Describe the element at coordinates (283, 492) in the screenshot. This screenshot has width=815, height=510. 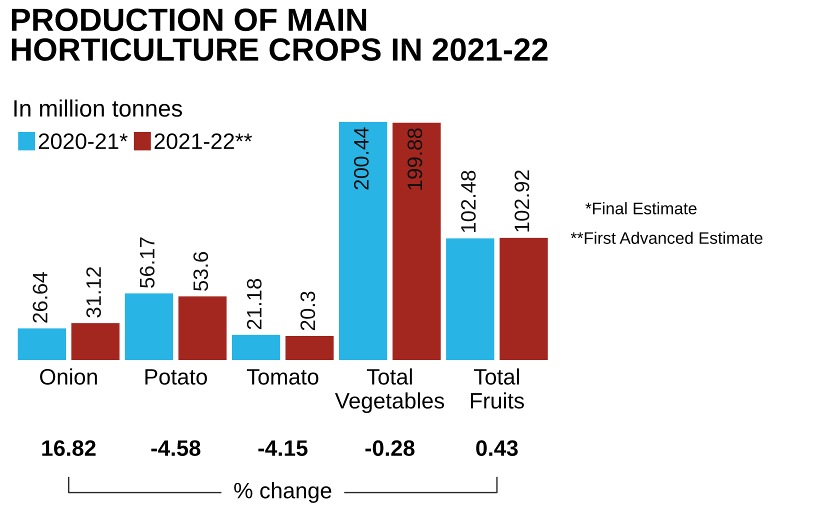
I see `text: % change` at that location.